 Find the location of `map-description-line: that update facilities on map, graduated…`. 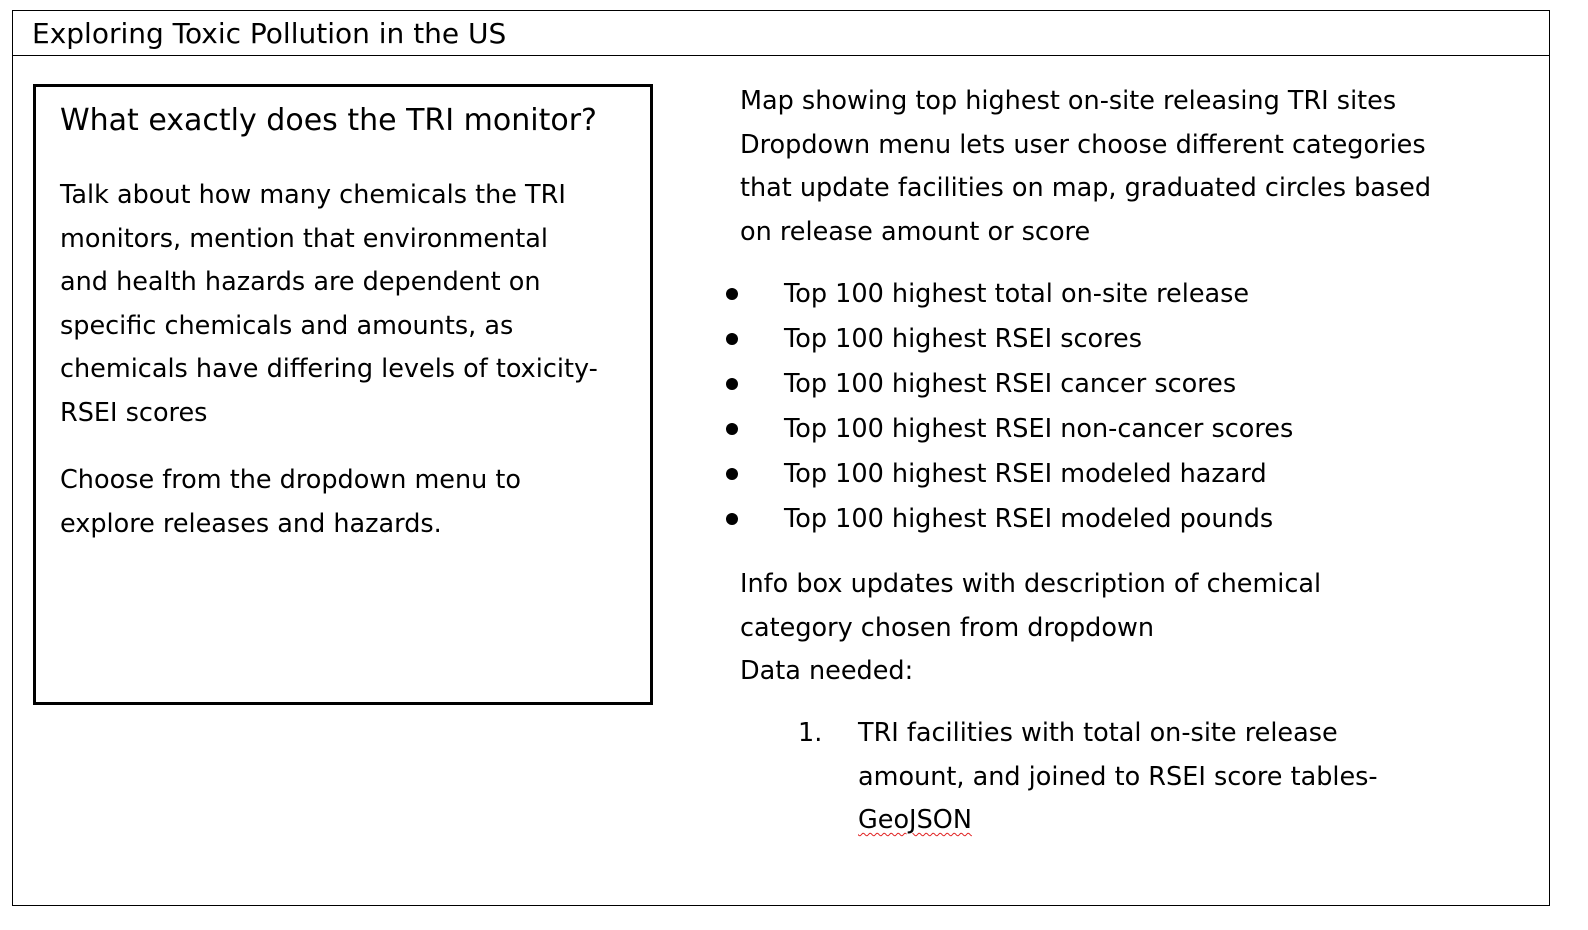

map-description-line: that update facilities on map, graduated… is located at coordinates (1086, 188).